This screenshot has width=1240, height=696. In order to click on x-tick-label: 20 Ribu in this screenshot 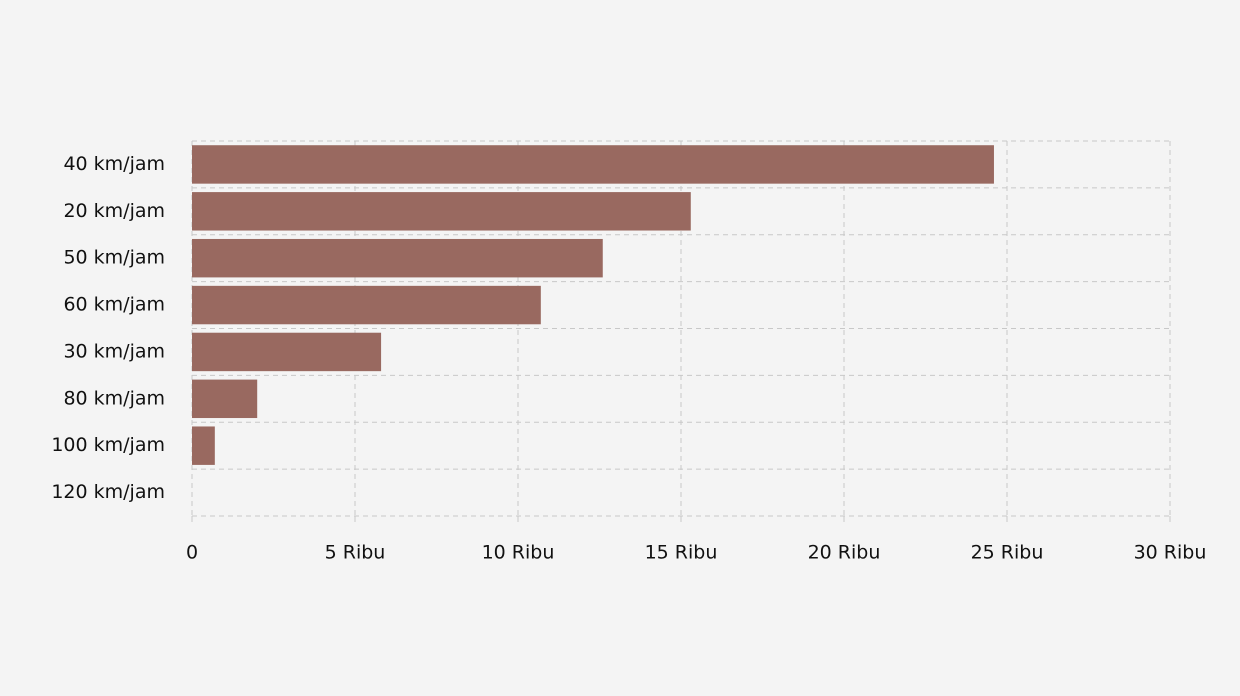, I will do `click(844, 553)`.